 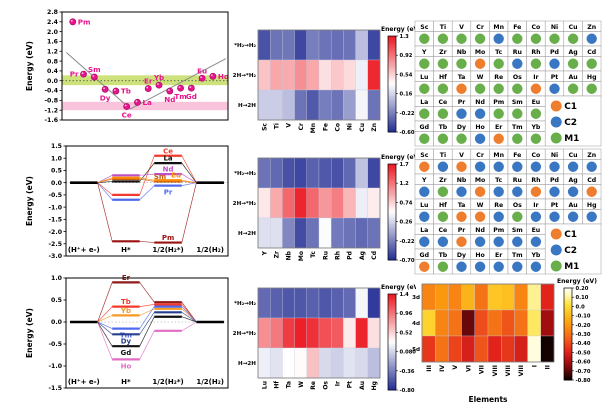 What do you see at coordinates (554, 88) in the screenshot?
I see `class-dot-Pt-C2` at bounding box center [554, 88].